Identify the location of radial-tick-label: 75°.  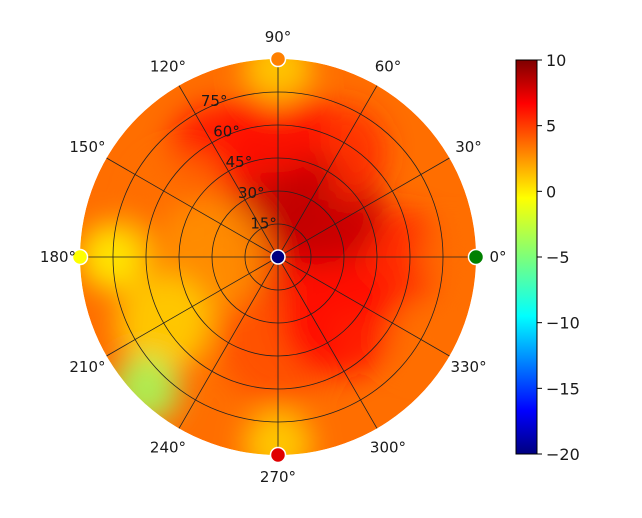
(214, 101).